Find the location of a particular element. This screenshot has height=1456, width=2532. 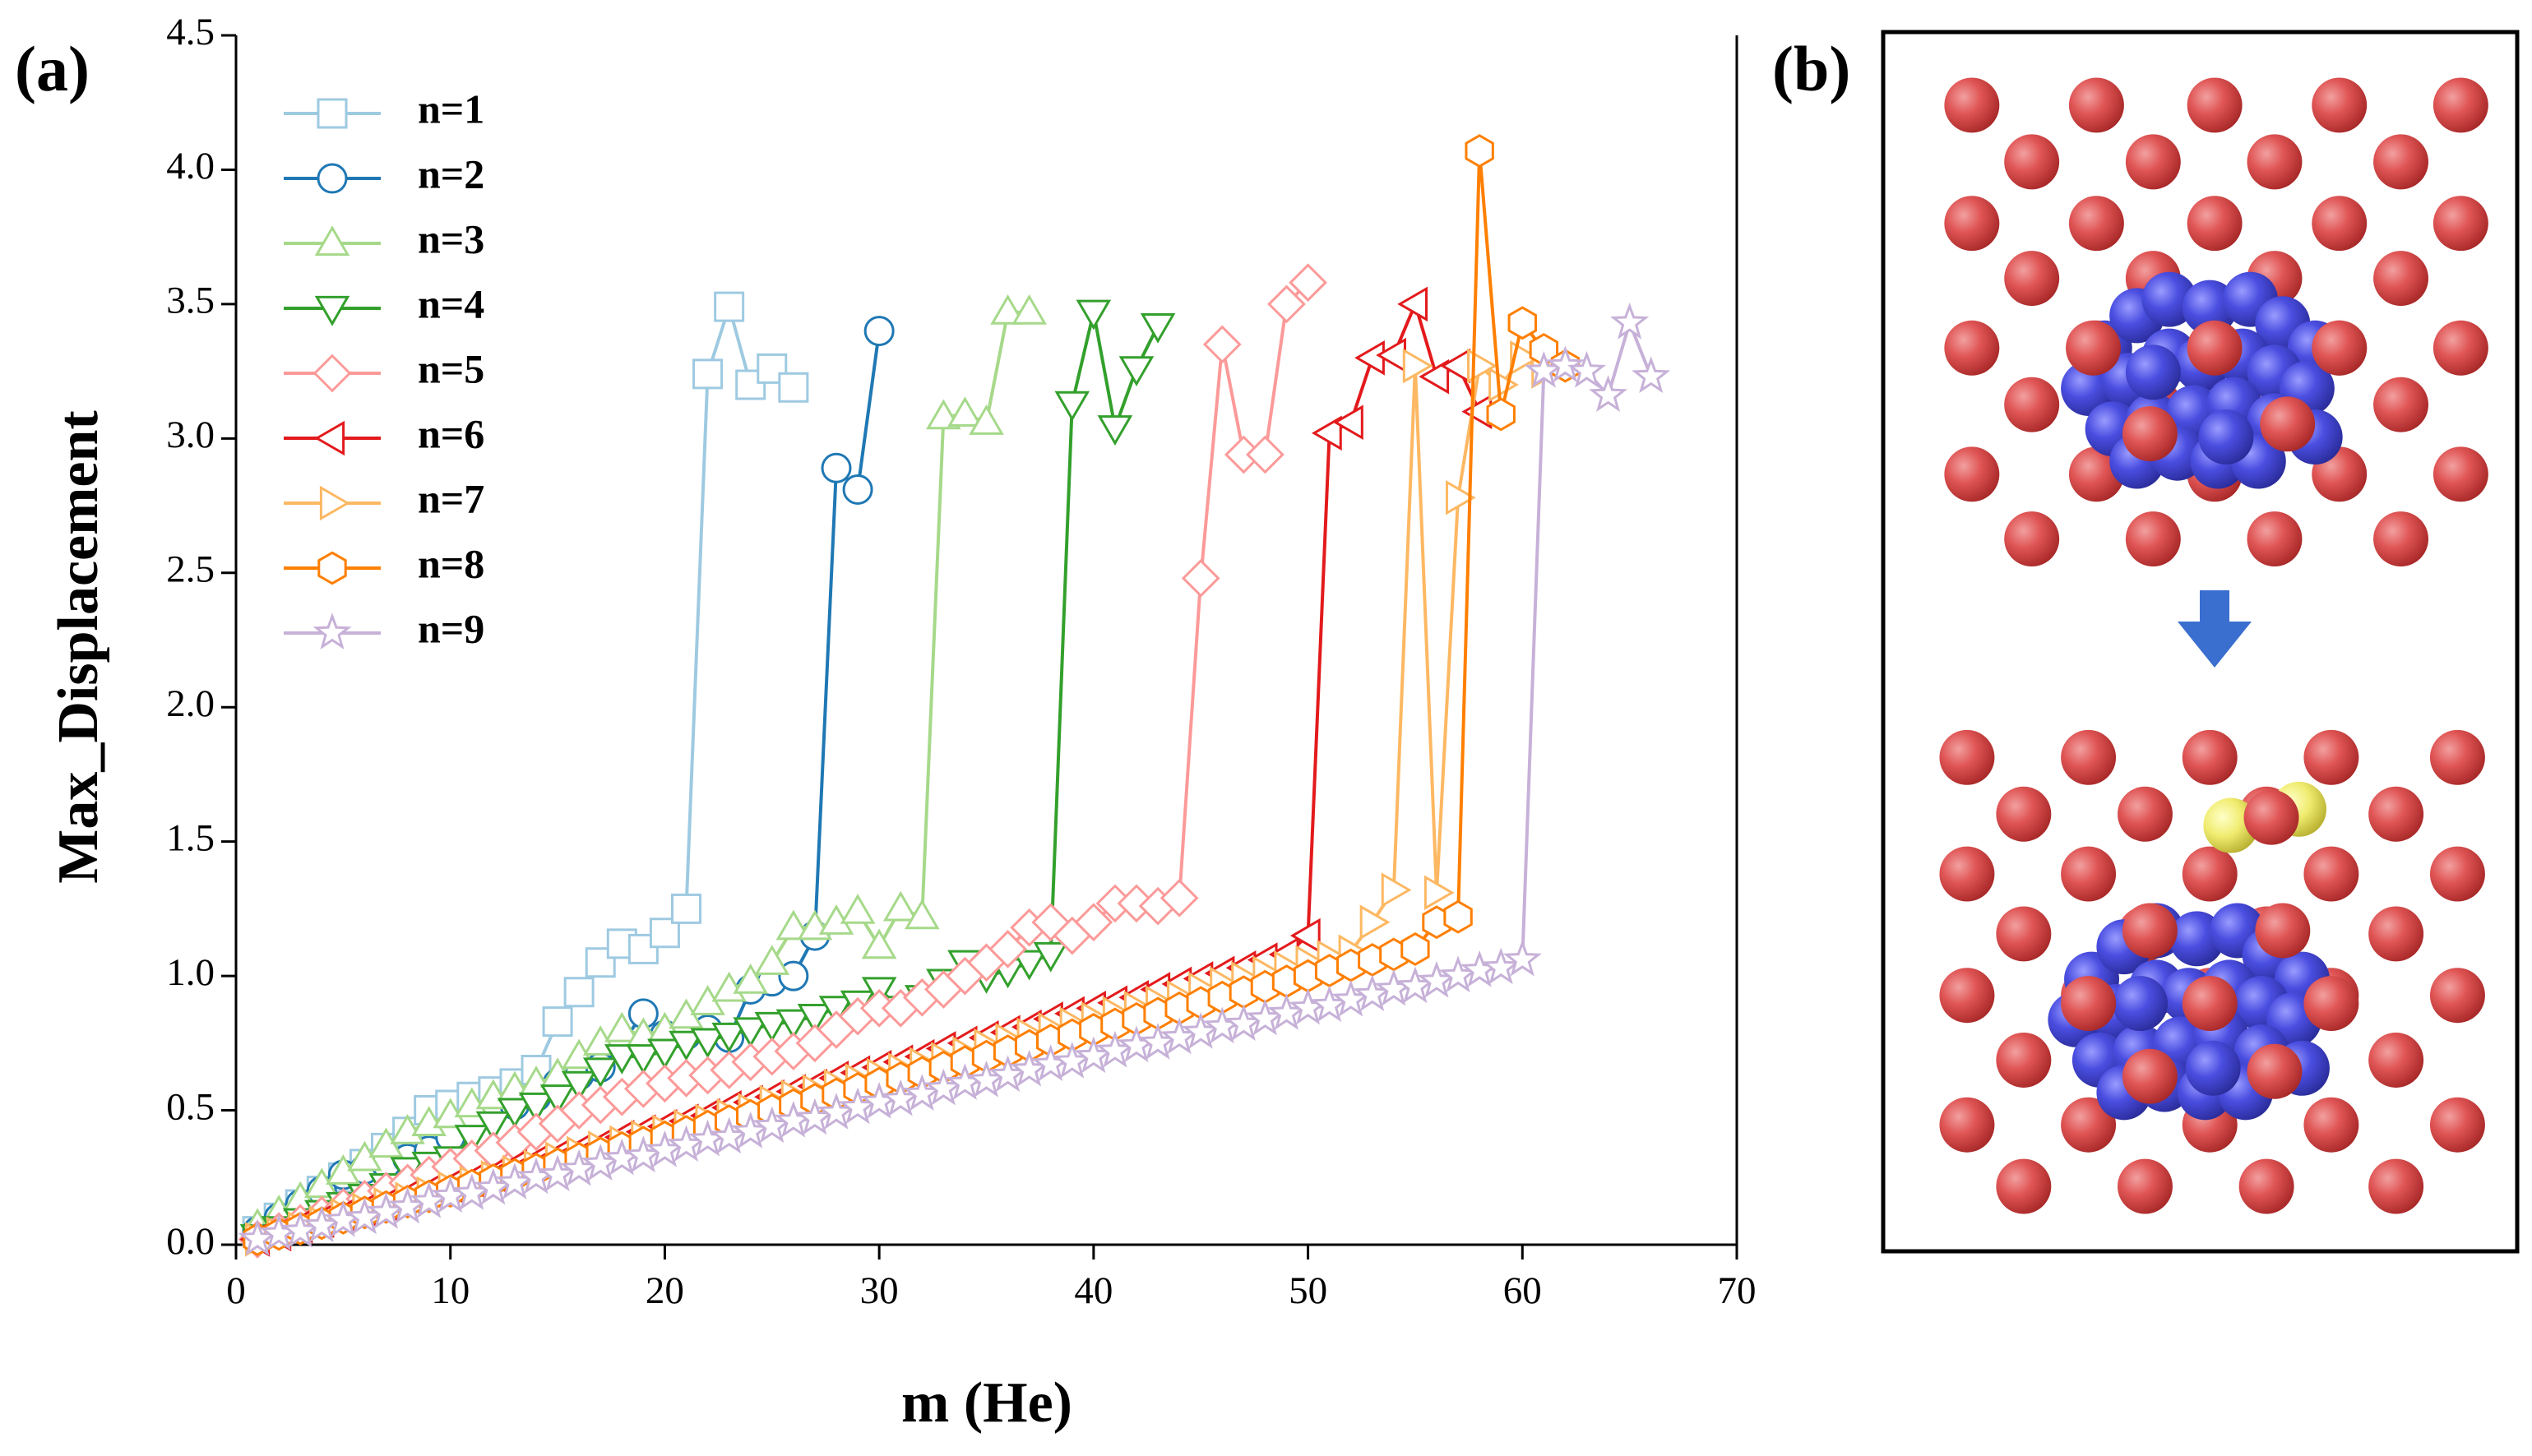

x-tick-label: 20 is located at coordinates (665, 1290).